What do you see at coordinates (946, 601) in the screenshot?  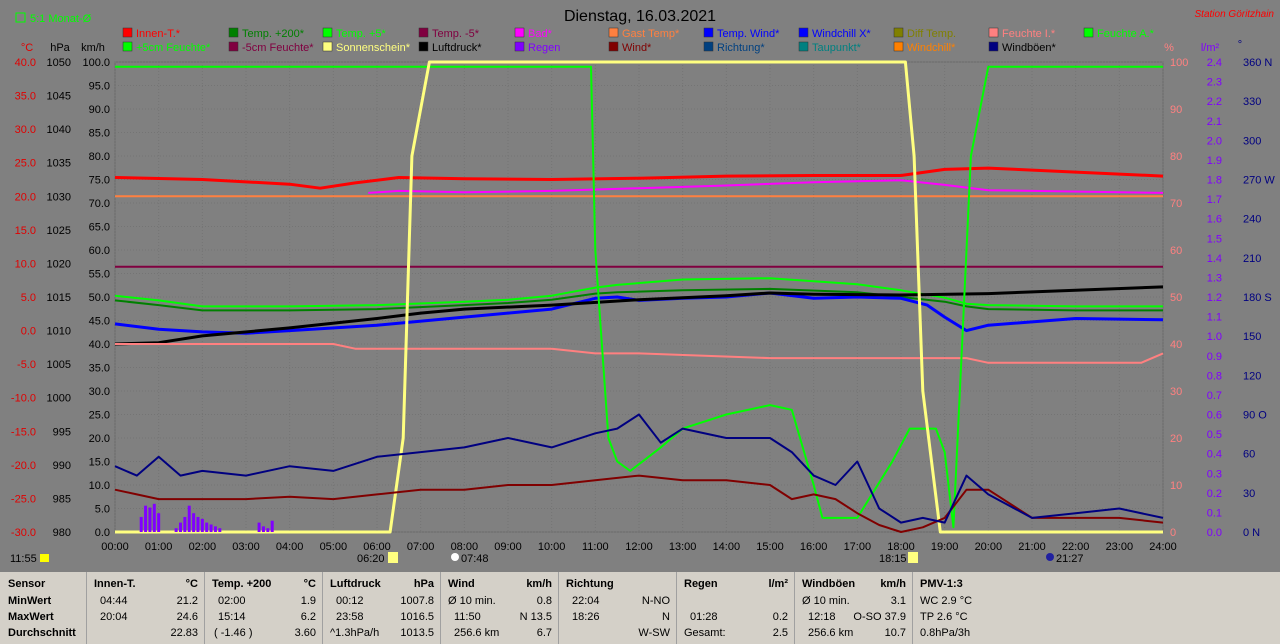 I see `pmv-windchill: WC 2.9 °C` at bounding box center [946, 601].